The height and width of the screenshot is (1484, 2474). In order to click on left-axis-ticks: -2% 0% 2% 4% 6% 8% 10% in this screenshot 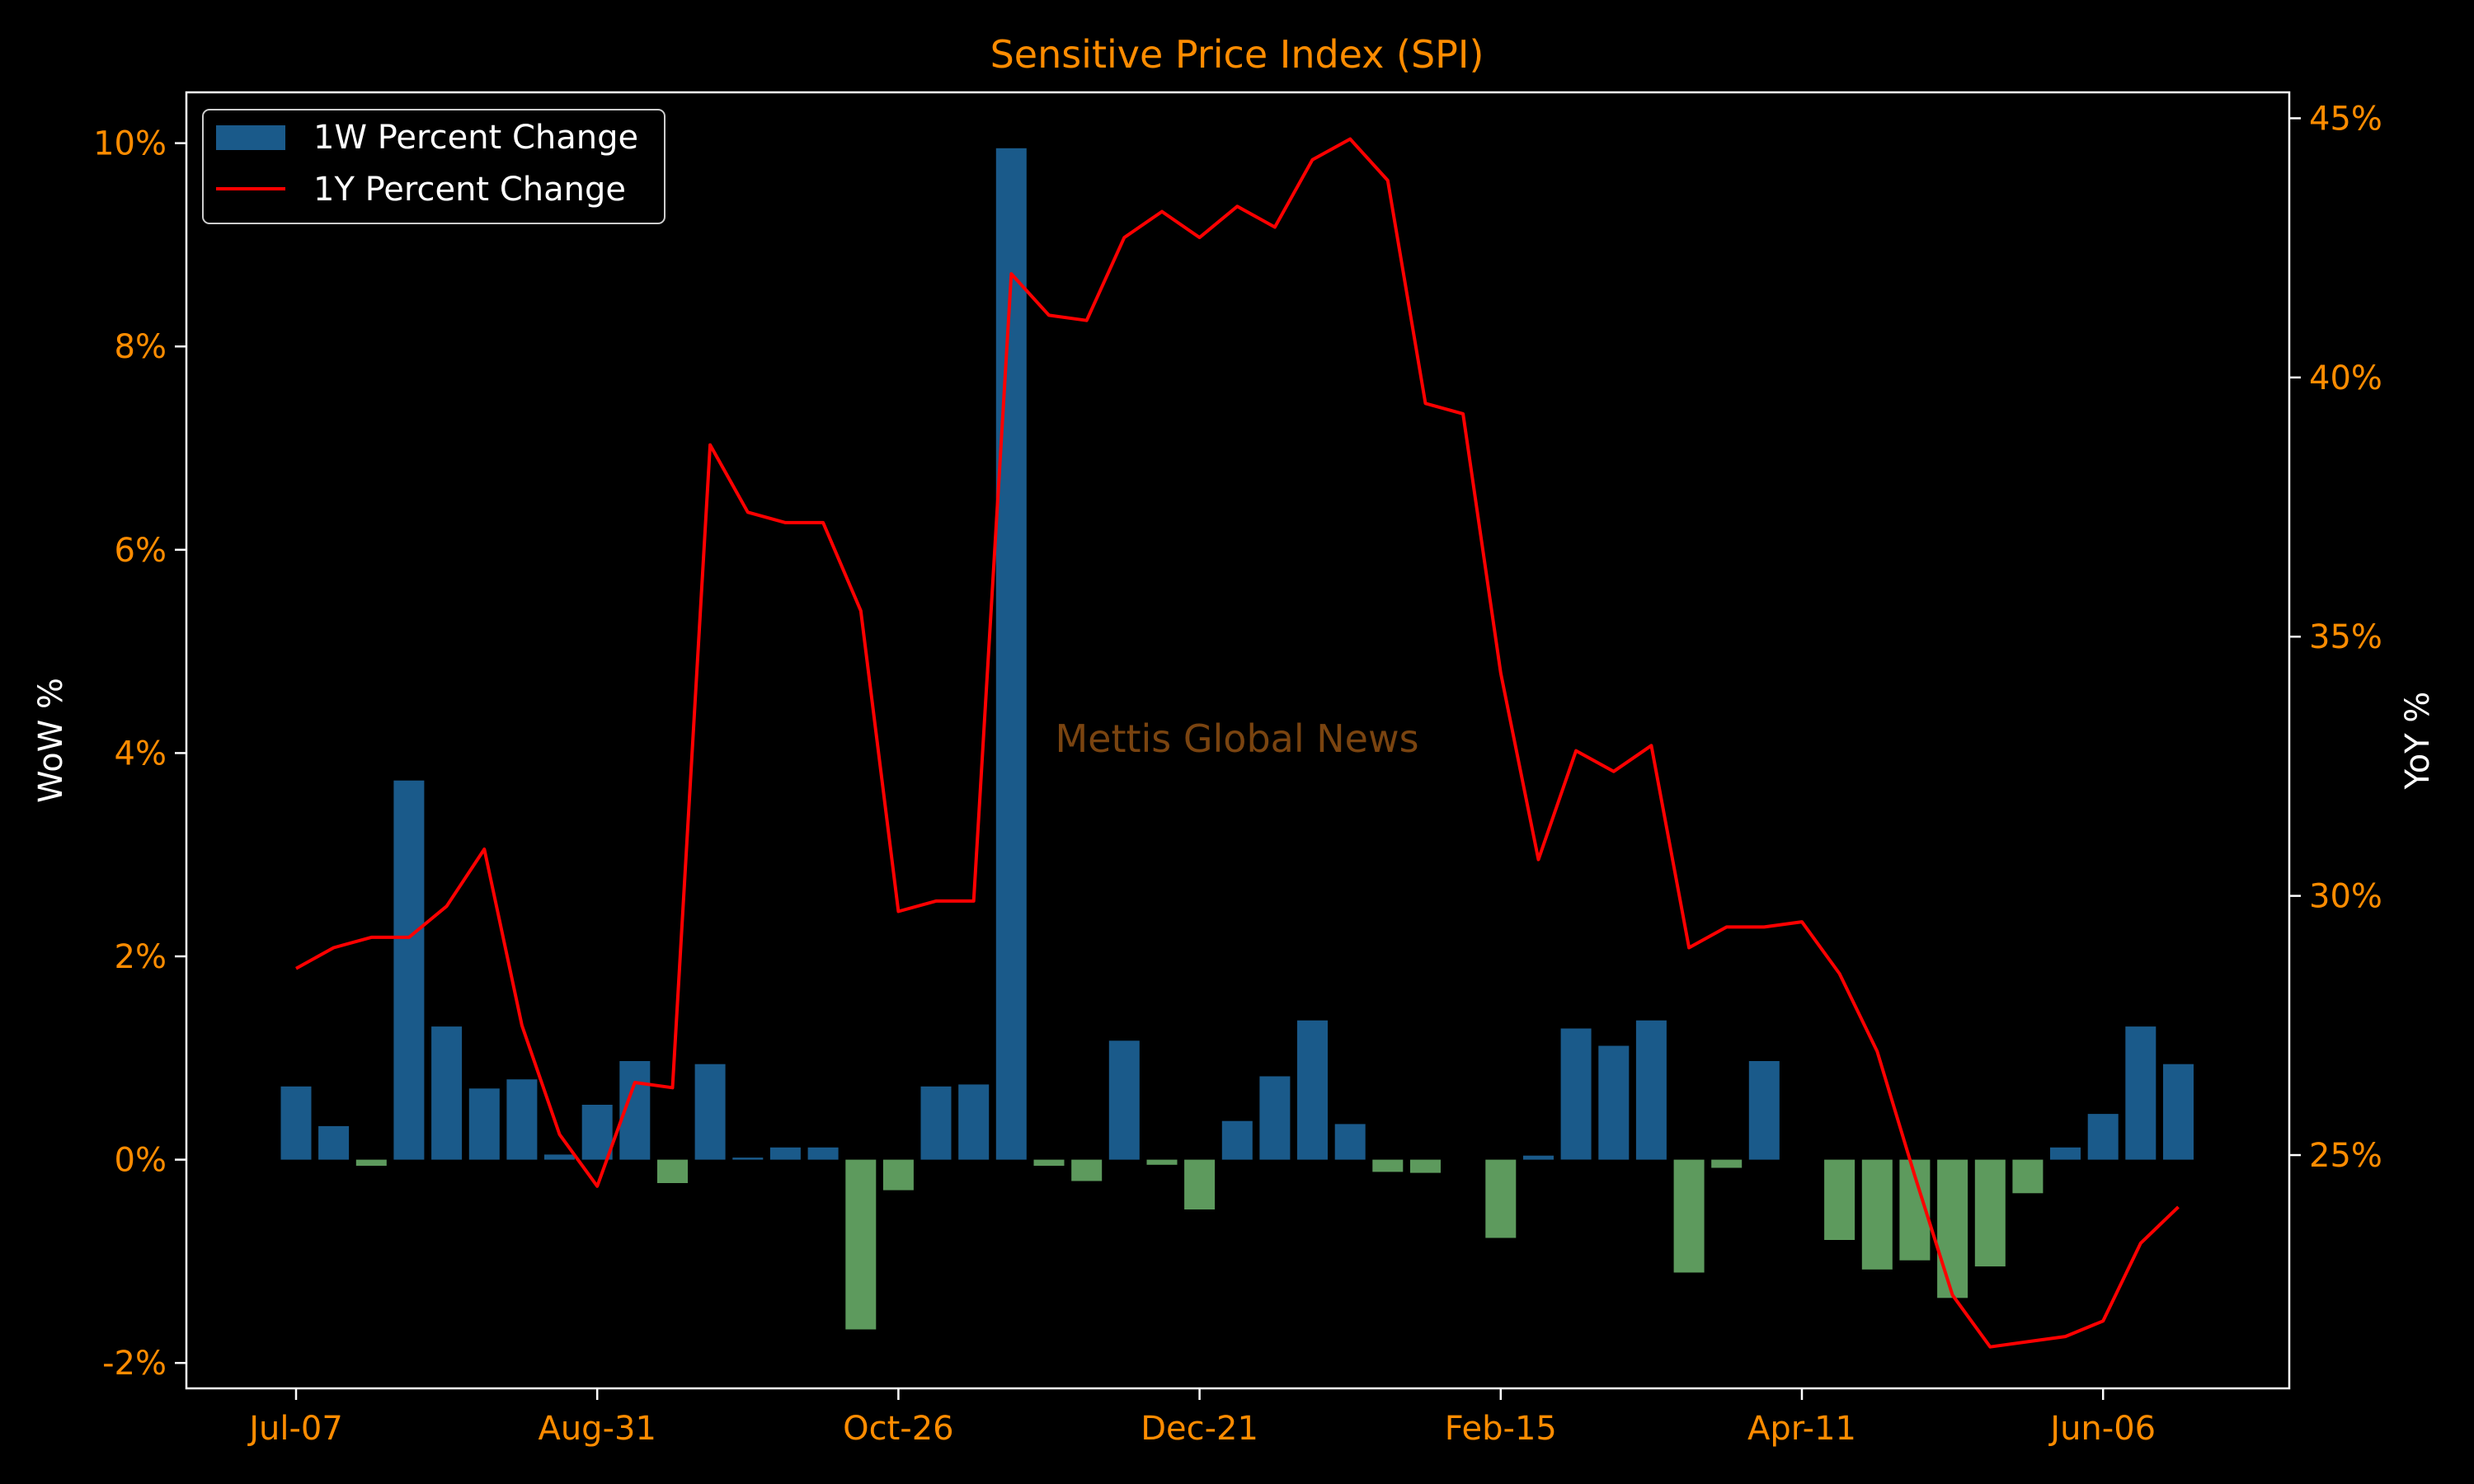, I will do `click(139, 754)`.